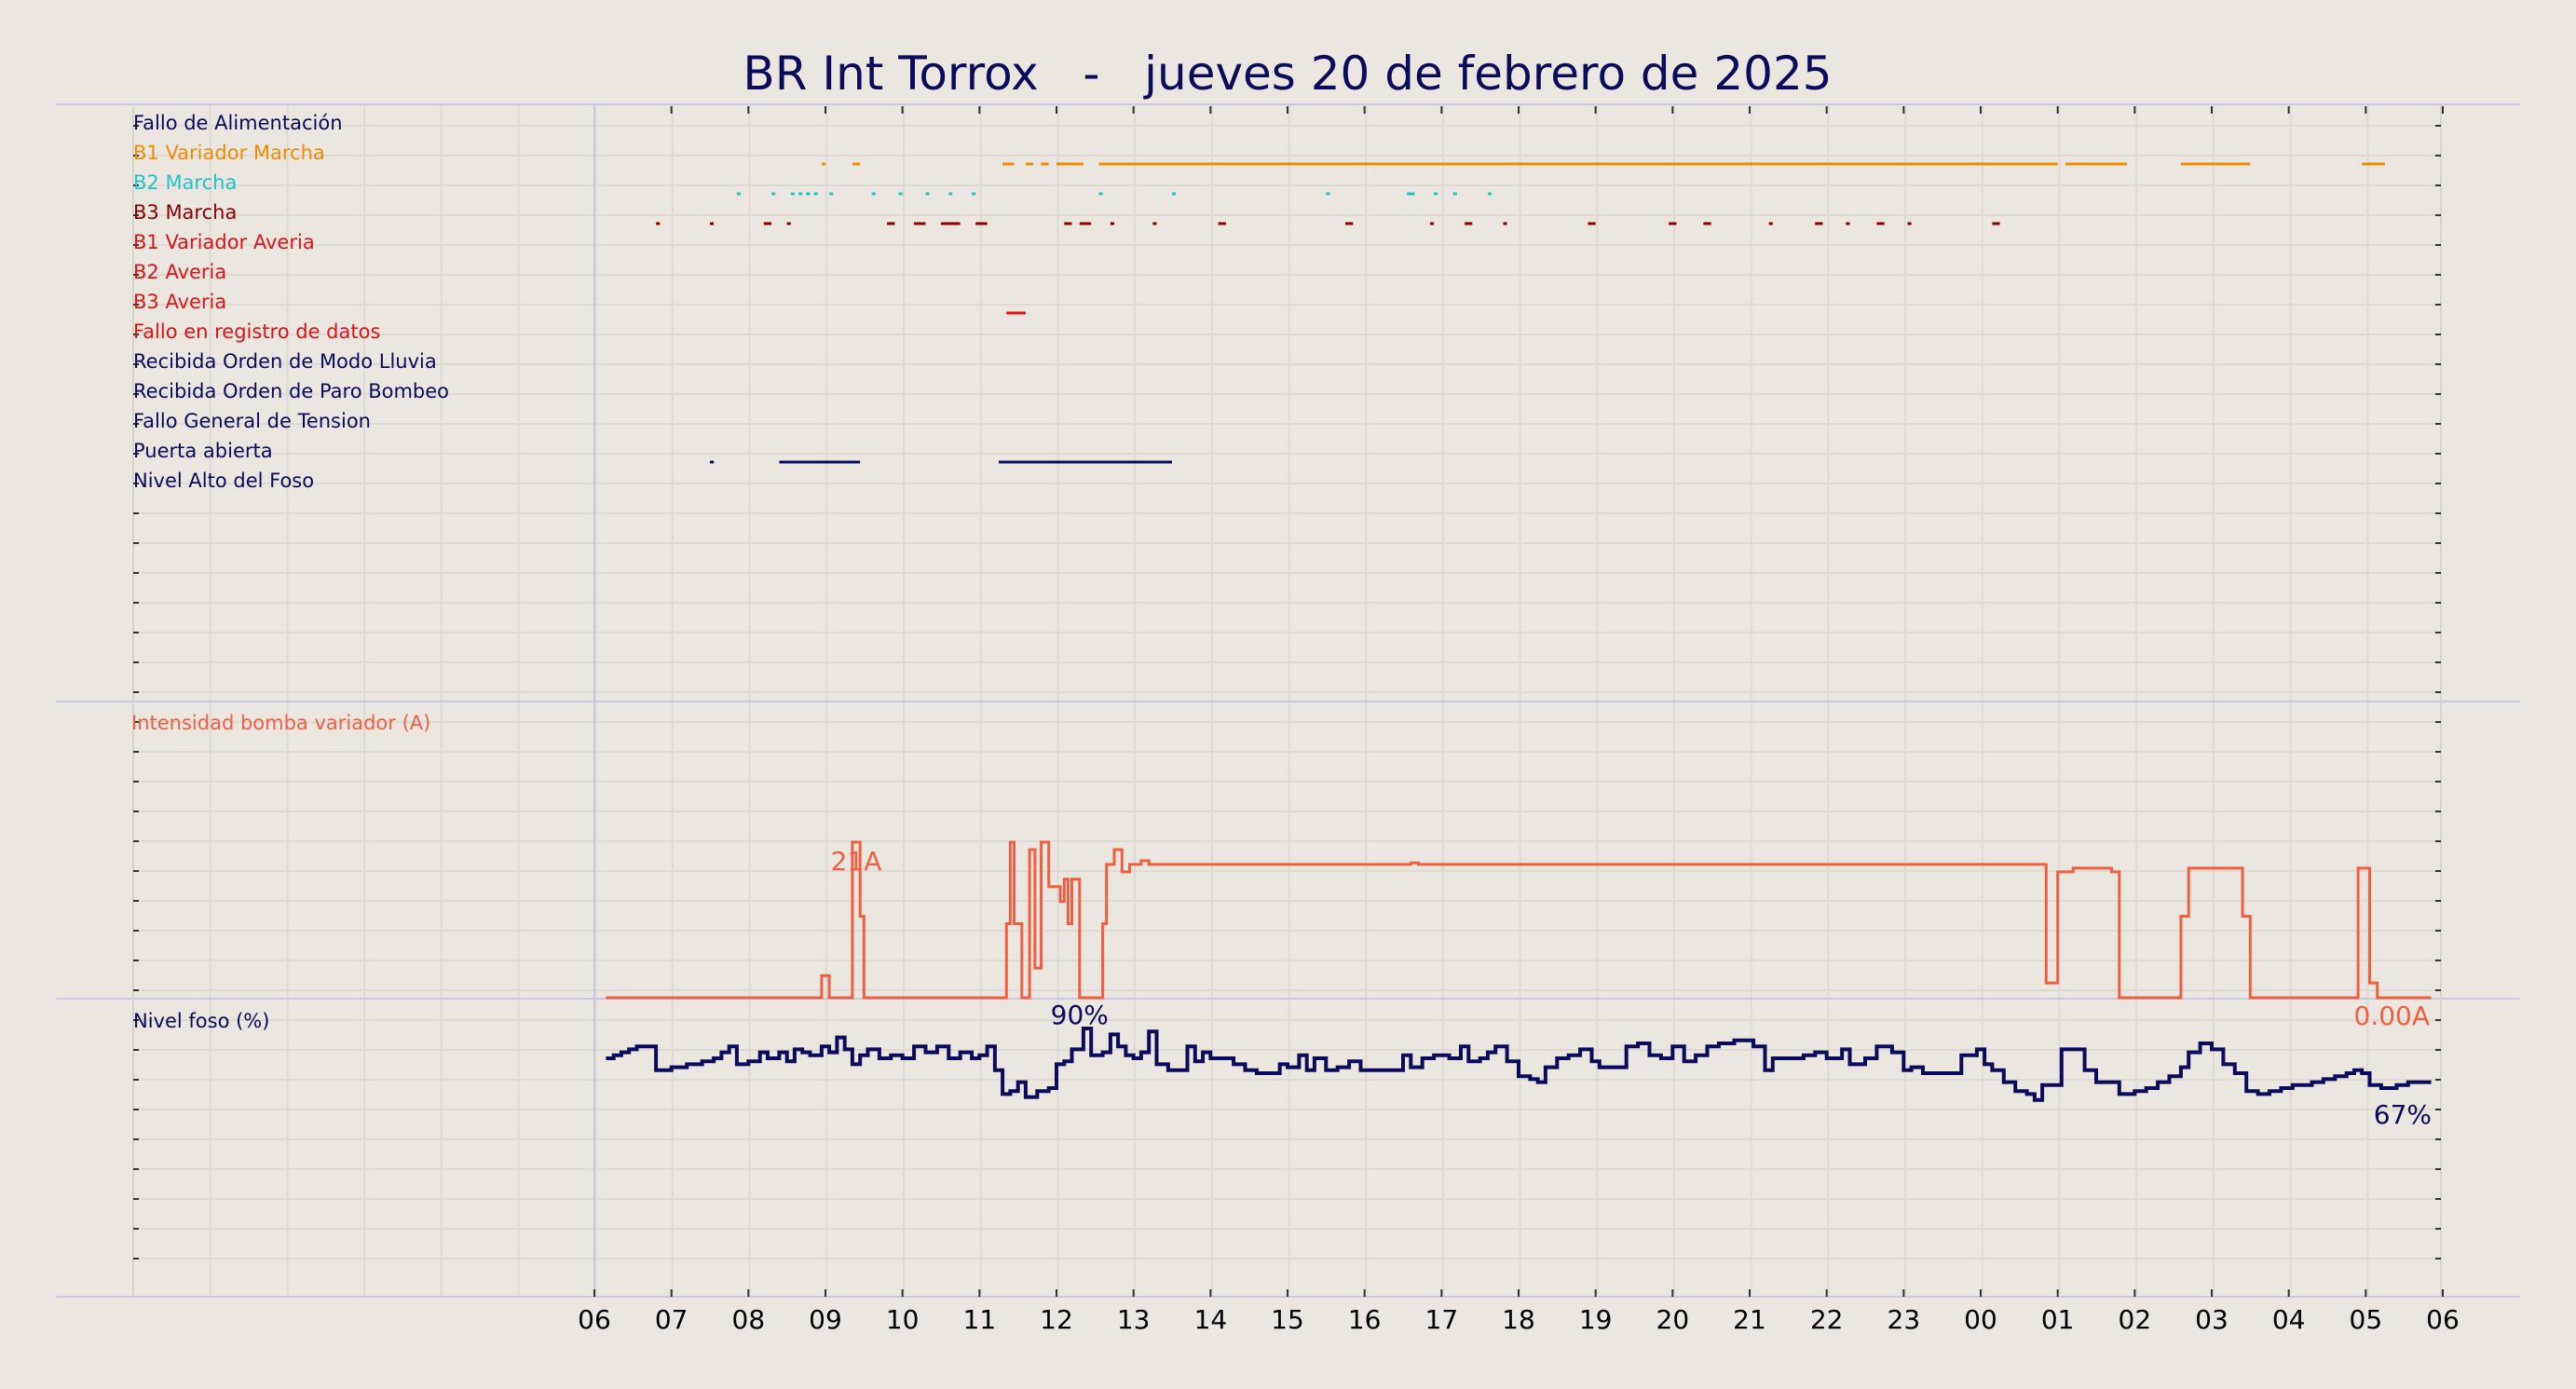 This screenshot has height=1389, width=2576. I want to click on signal-label: Fallo de Alimentación, so click(238, 123).